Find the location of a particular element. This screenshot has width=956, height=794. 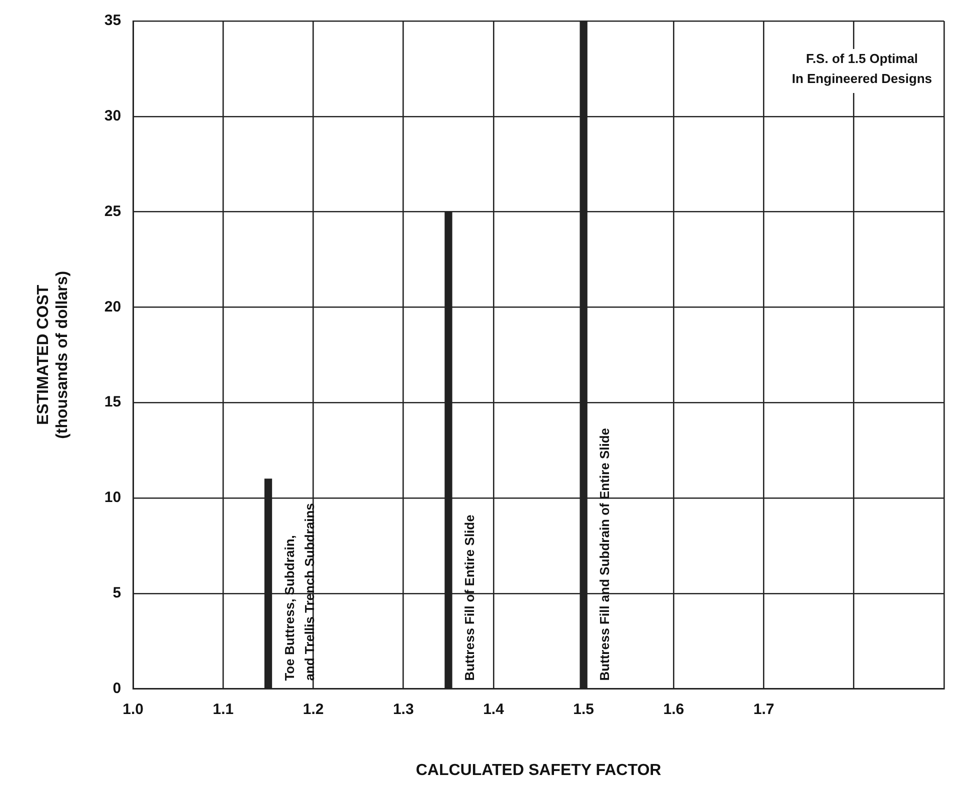

x-tick-label: 1.0 is located at coordinates (133, 709).